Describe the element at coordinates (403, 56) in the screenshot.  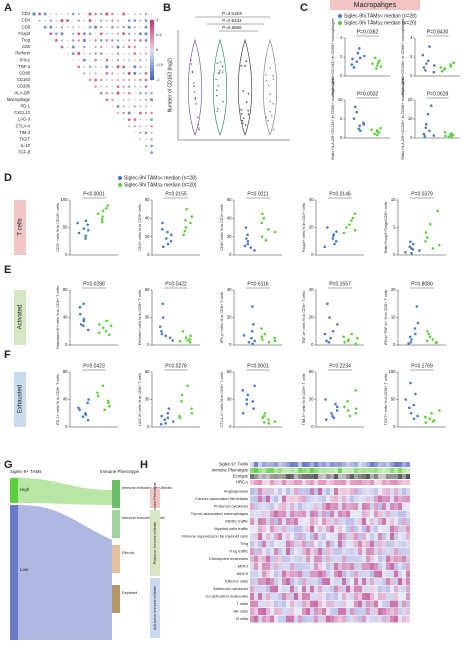
I see `y-label: Ratio CD86+CD206+ in CD68+ macrophages` at that location.